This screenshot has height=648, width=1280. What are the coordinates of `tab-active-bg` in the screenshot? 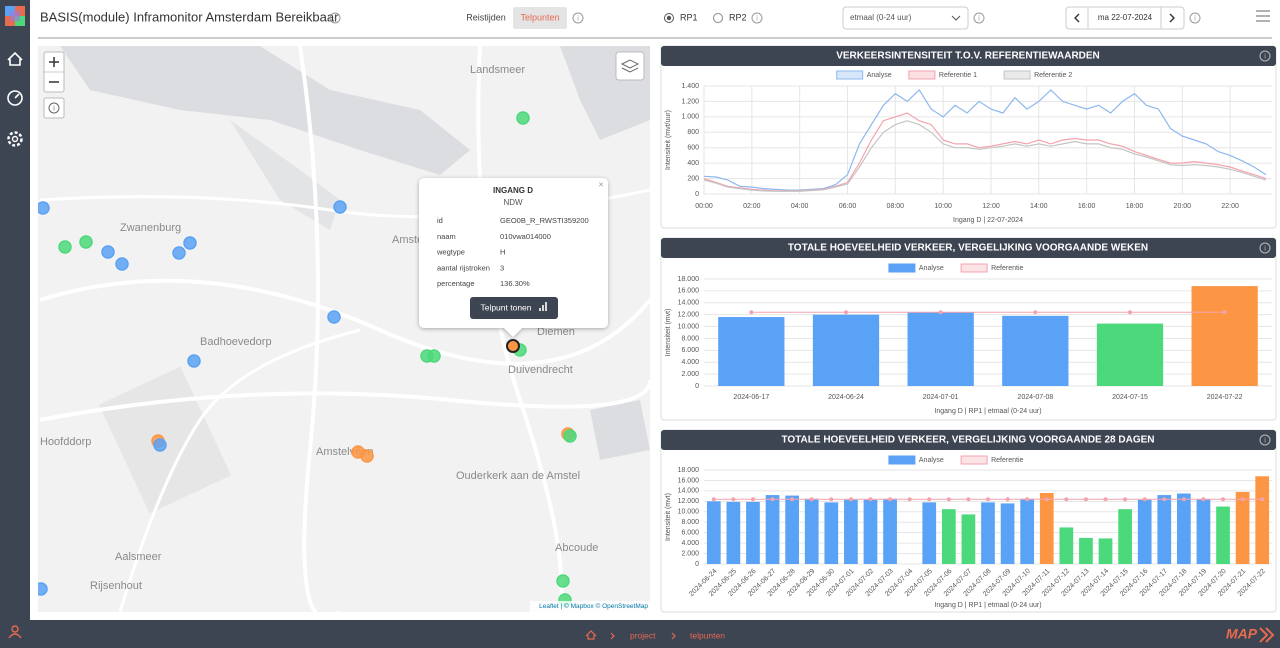 It's located at (540, 18).